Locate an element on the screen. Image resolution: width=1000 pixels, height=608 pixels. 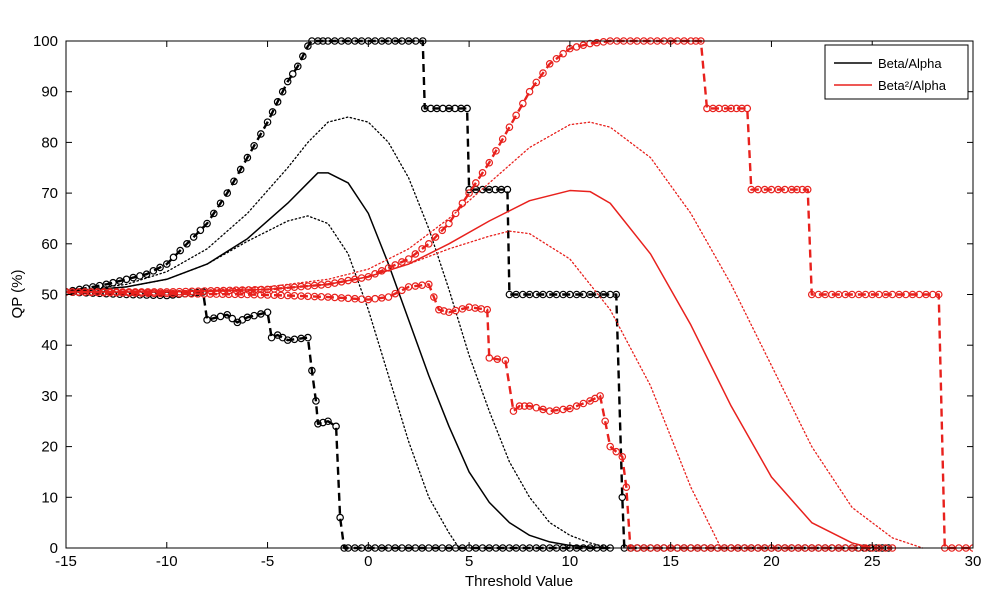
x-tick-label: -5 is located at coordinates (267, 561).